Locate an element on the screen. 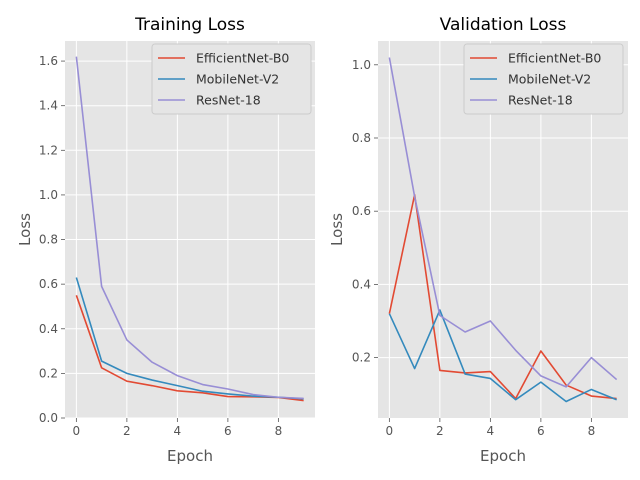  training-y-tick-label: 0.4 is located at coordinates (48, 329).